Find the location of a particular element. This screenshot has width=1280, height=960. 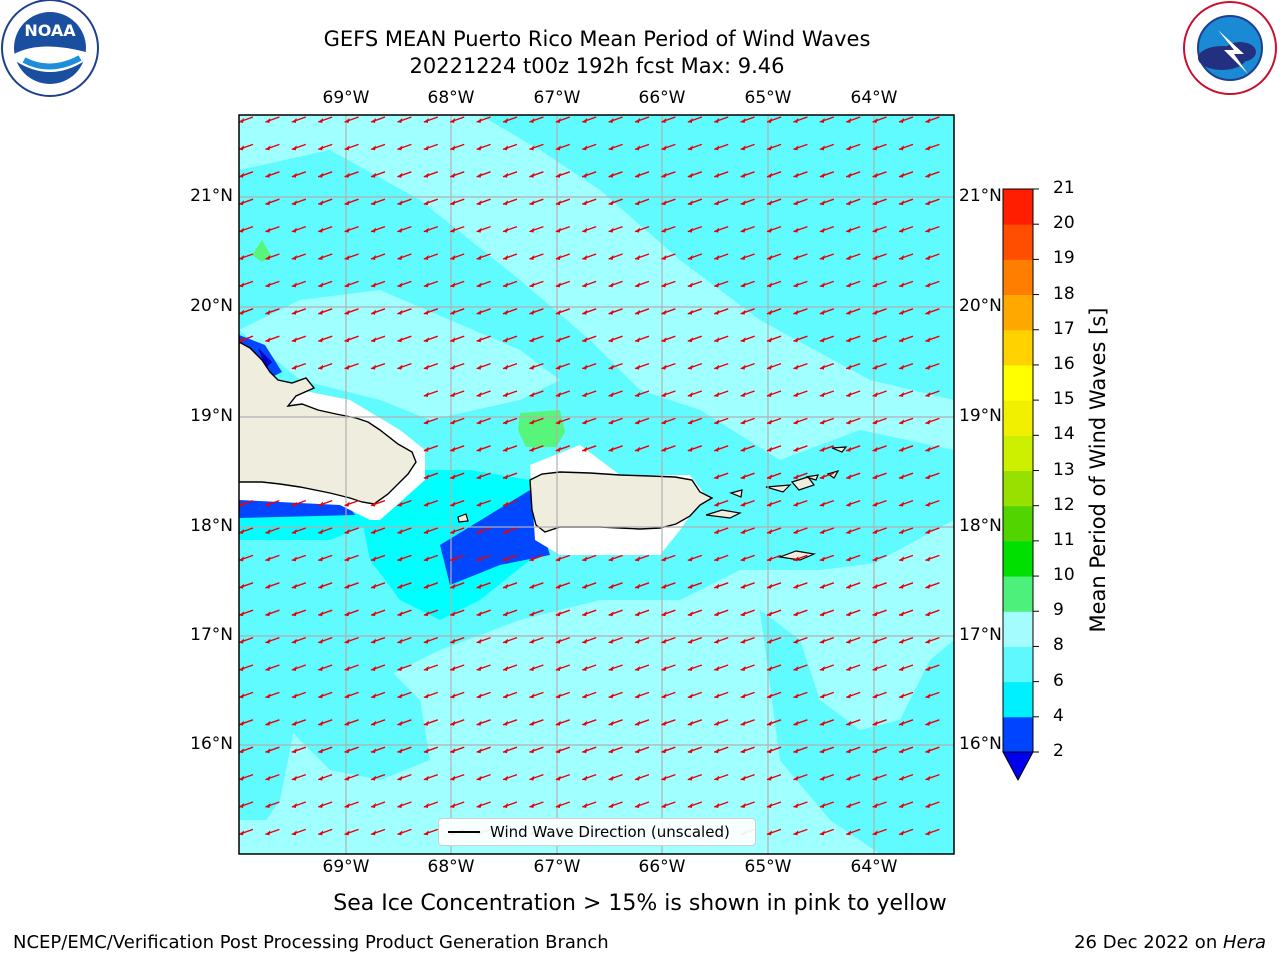

longitude-label-bottom: 69°W is located at coordinates (346, 867).